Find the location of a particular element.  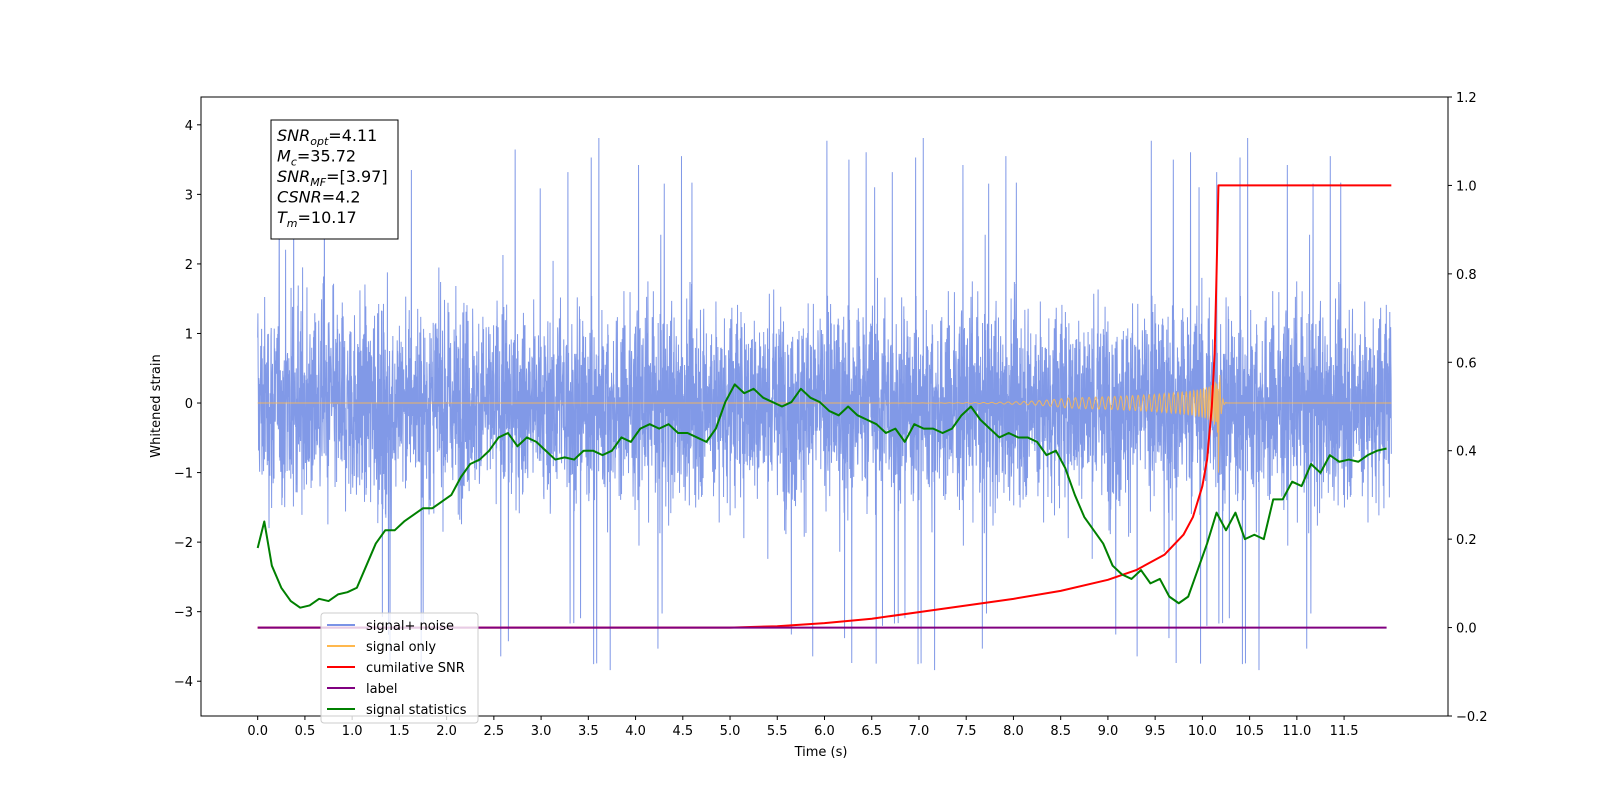

x-tick-label: 4.0 is located at coordinates (635, 731).